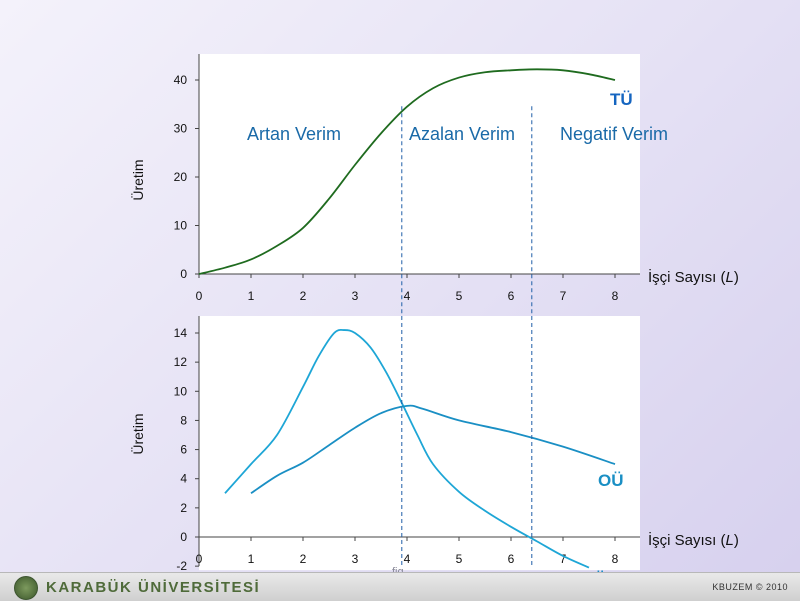  Describe the element at coordinates (181, 177) in the screenshot. I see `y-tick-label: 20` at that location.